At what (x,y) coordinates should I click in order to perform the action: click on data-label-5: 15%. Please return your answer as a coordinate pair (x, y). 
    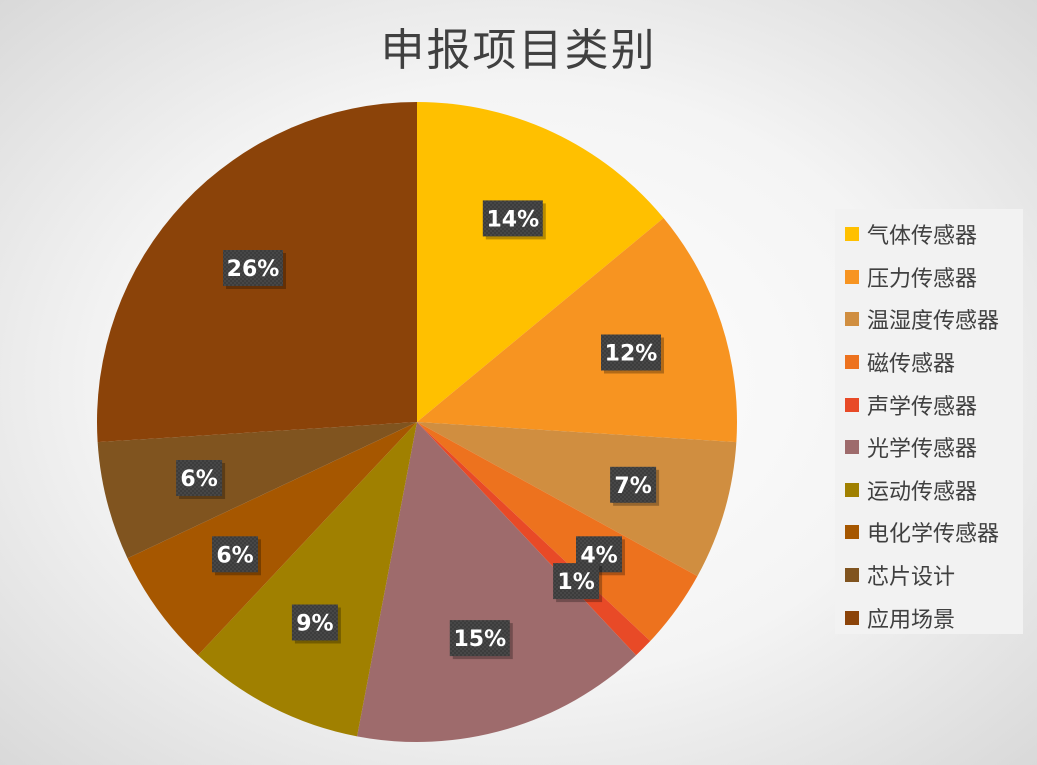
    Looking at the image, I should click on (481, 640).